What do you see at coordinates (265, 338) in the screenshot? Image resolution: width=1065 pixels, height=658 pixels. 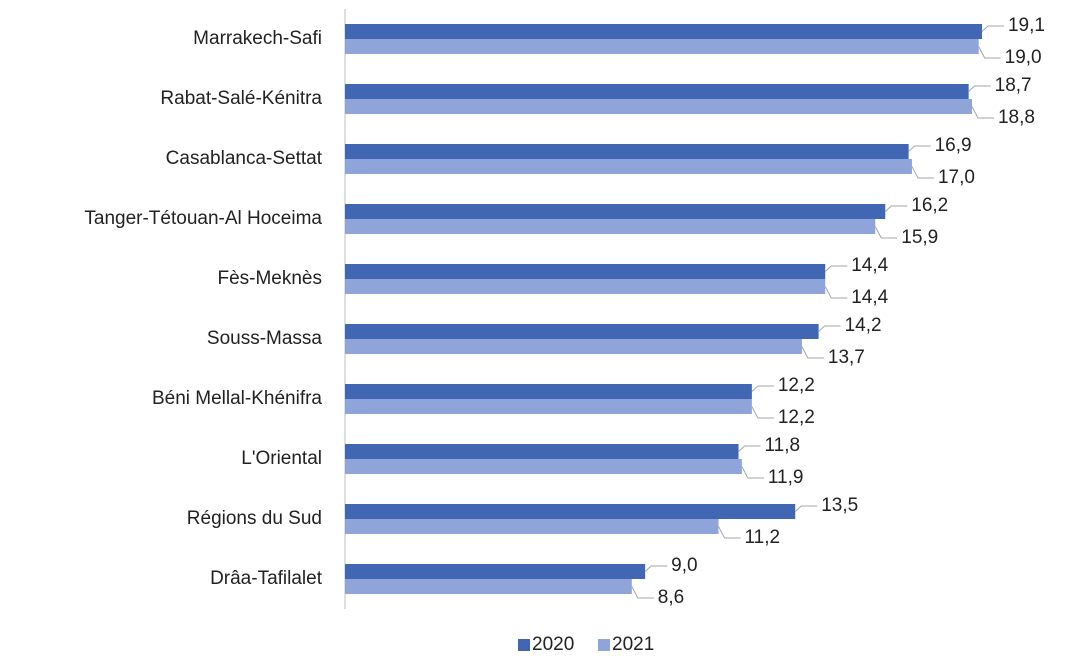 I see `y-tick-label: Souss-Massa` at bounding box center [265, 338].